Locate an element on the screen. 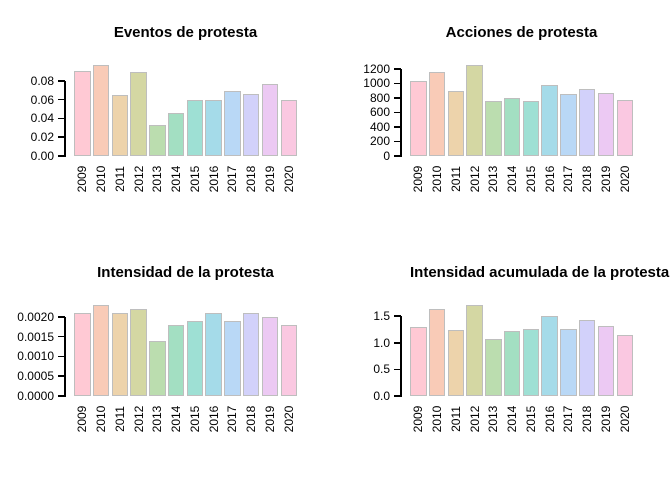 This screenshot has height=480, width=672. y-tick-label: 0 is located at coordinates (386, 156).